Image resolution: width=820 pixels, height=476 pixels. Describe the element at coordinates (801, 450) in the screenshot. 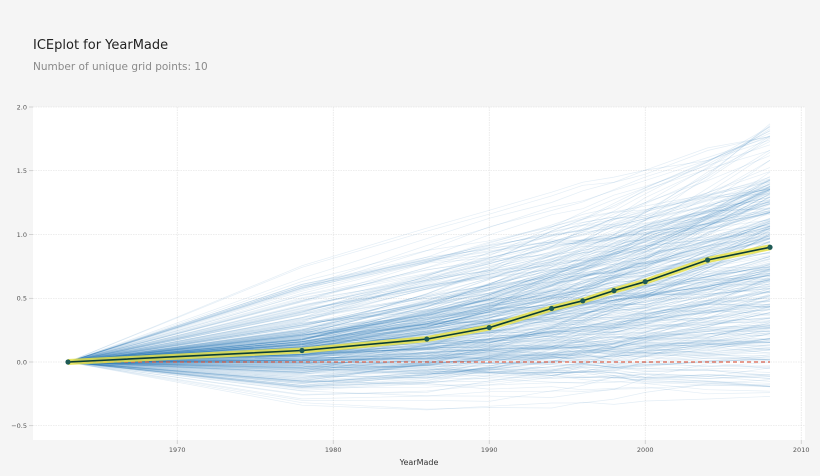

I see `x-tick-label: 2010` at that location.